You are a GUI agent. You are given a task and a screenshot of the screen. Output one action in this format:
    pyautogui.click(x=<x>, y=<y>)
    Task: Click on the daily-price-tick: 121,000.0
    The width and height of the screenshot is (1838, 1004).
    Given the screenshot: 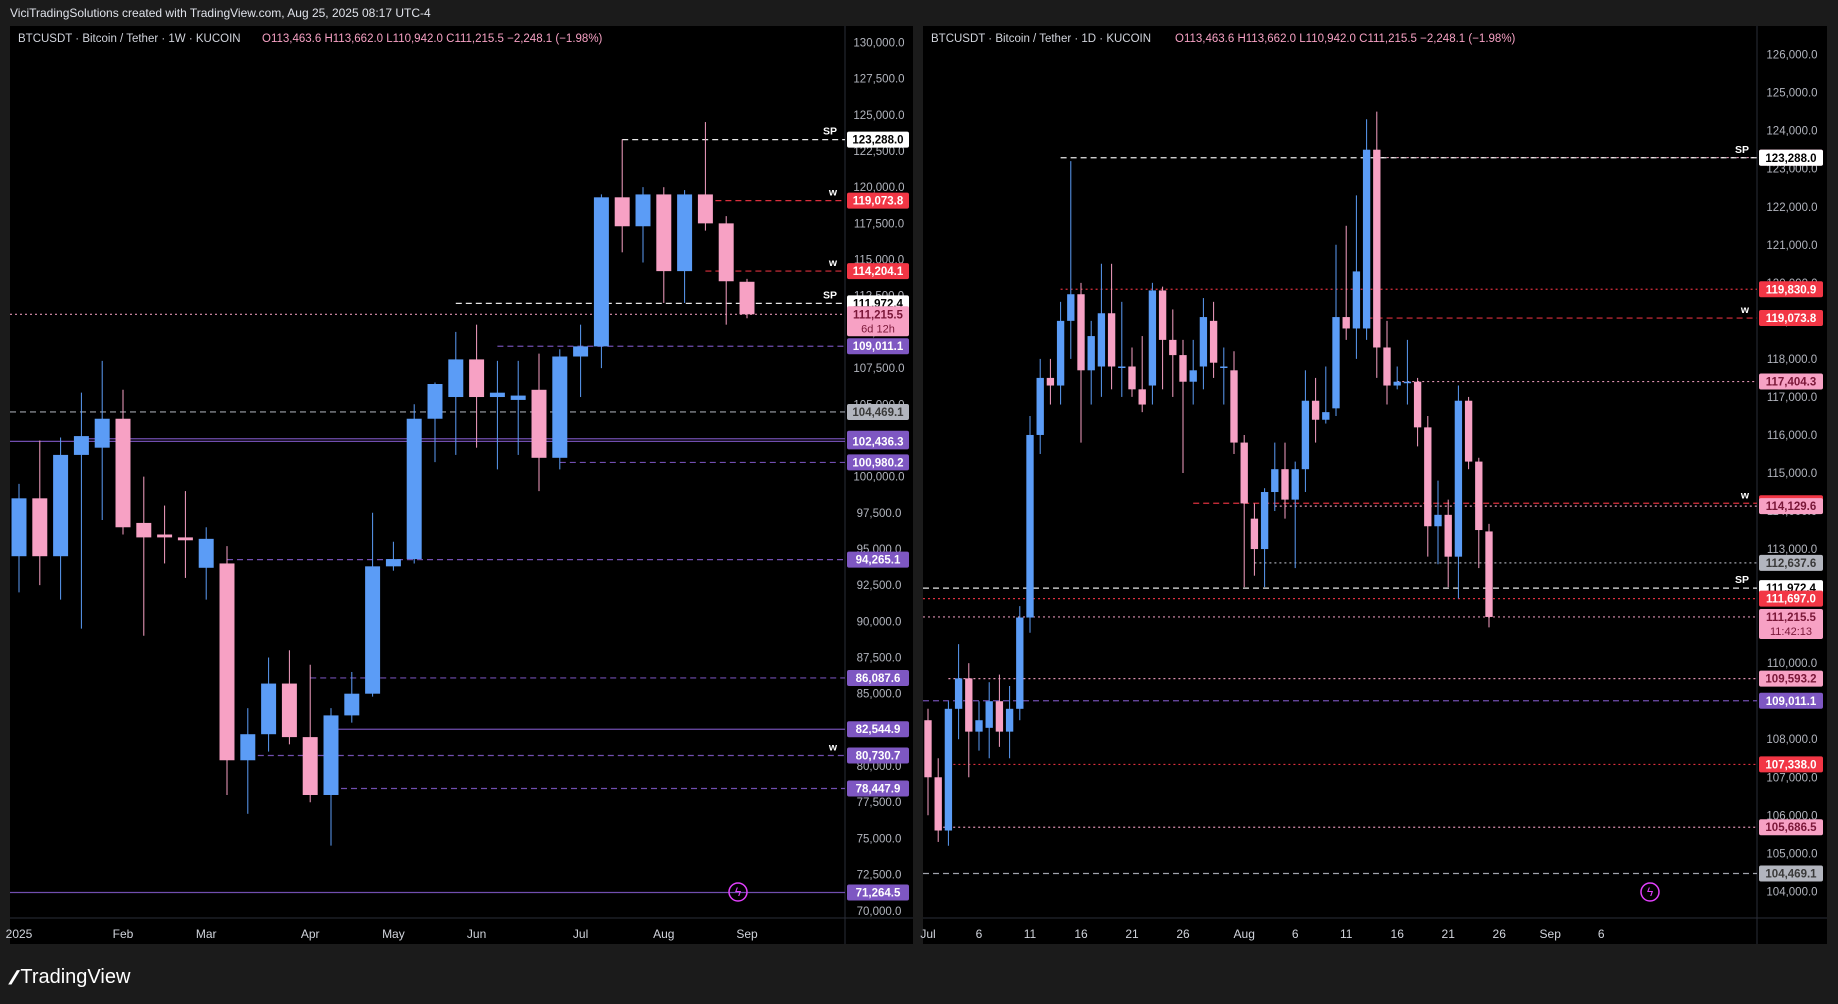 What is the action you would take?
    pyautogui.click(x=1791, y=246)
    